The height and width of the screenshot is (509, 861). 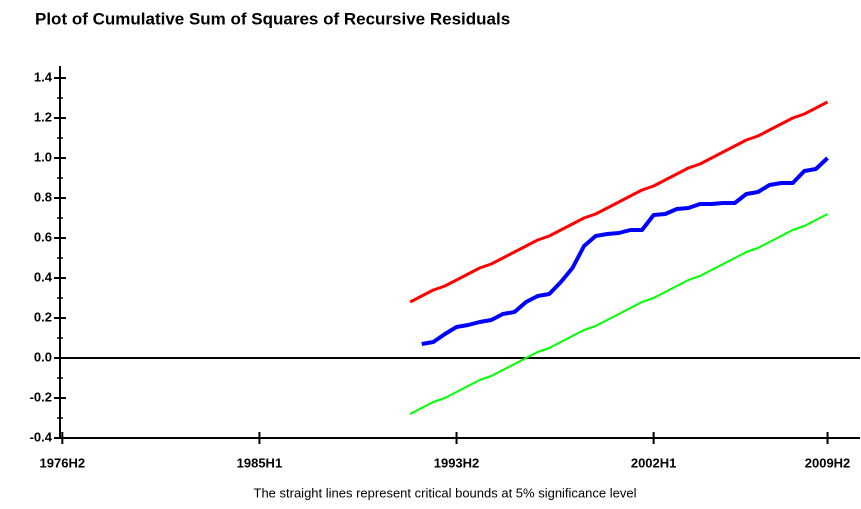 I want to click on y-tick-label: 0.0, so click(x=43, y=356).